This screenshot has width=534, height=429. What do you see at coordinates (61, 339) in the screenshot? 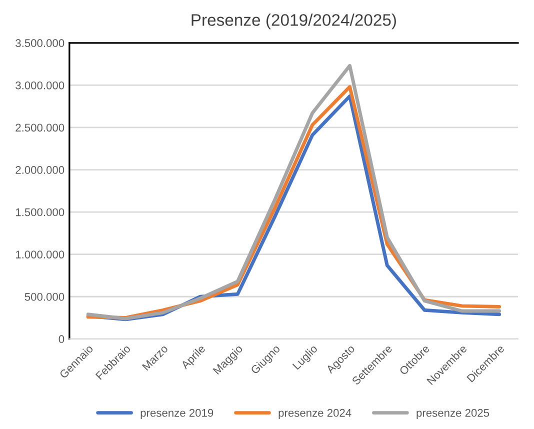
I see `y-tick-label: 0` at bounding box center [61, 339].